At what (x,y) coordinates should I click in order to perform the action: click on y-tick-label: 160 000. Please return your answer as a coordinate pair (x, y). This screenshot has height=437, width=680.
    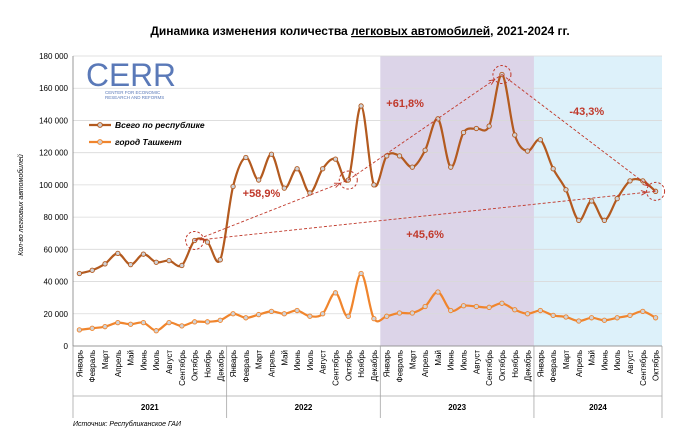
    Looking at the image, I should click on (53, 88).